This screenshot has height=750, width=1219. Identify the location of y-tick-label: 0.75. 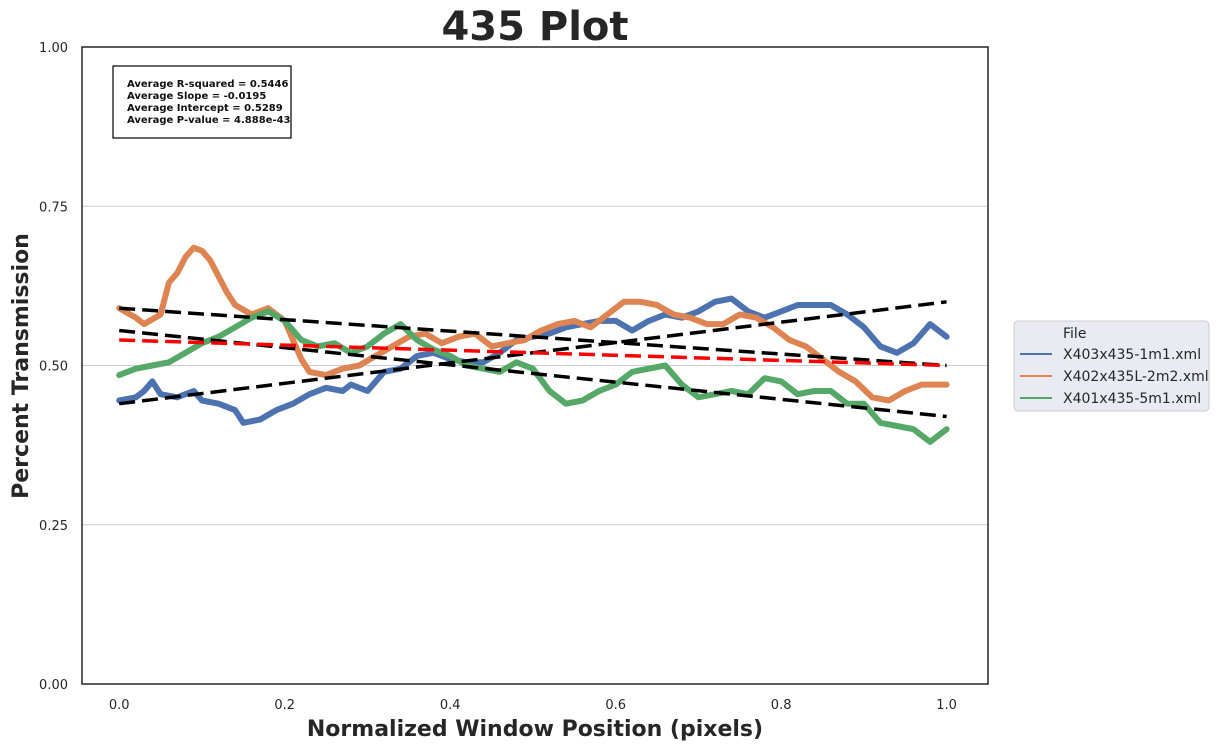
(53, 207).